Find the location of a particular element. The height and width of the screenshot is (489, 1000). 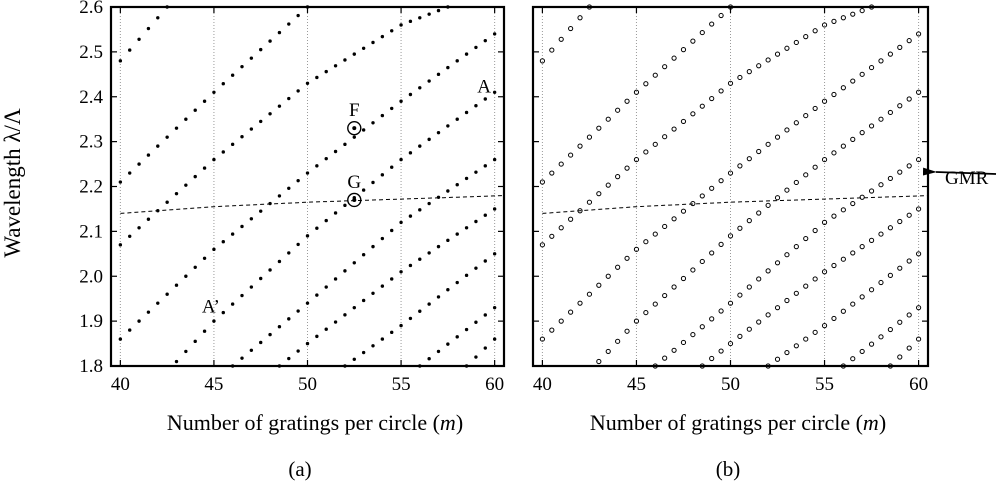

panel-a-y-tick-labels: 1.8 1.9 2.0 2.1 2.2 2.3 2.4 2.5 2.6 is located at coordinates (91, 188).